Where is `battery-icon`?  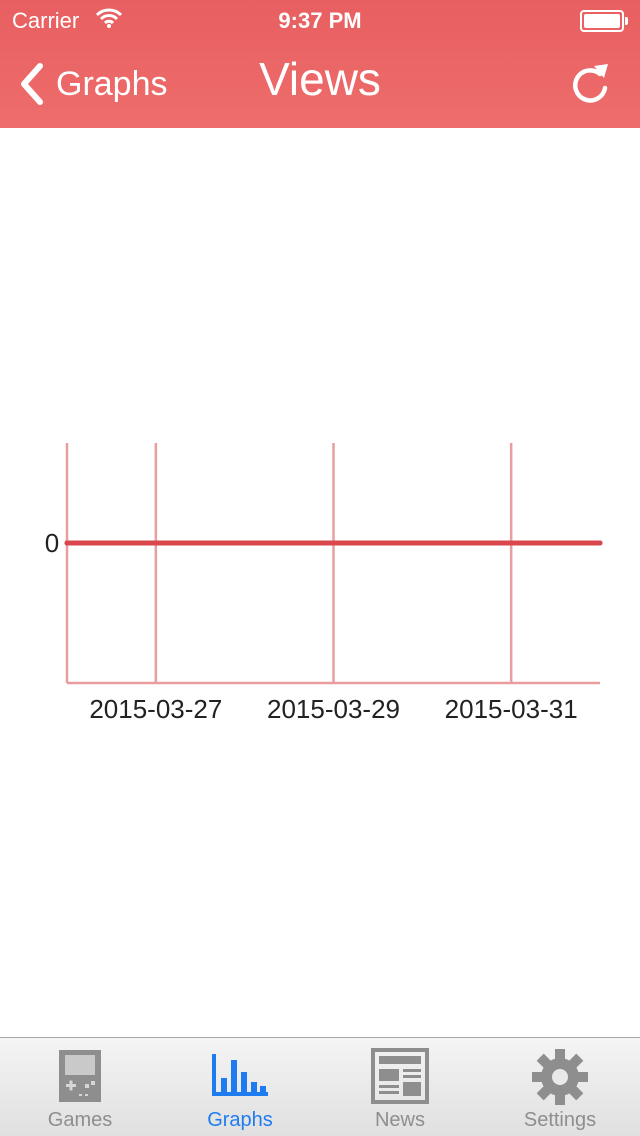 battery-icon is located at coordinates (604, 21).